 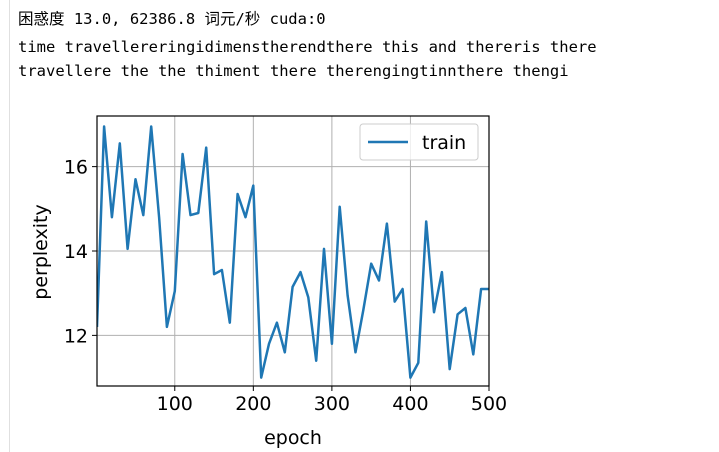 I want to click on legend-box, so click(x=419, y=142).